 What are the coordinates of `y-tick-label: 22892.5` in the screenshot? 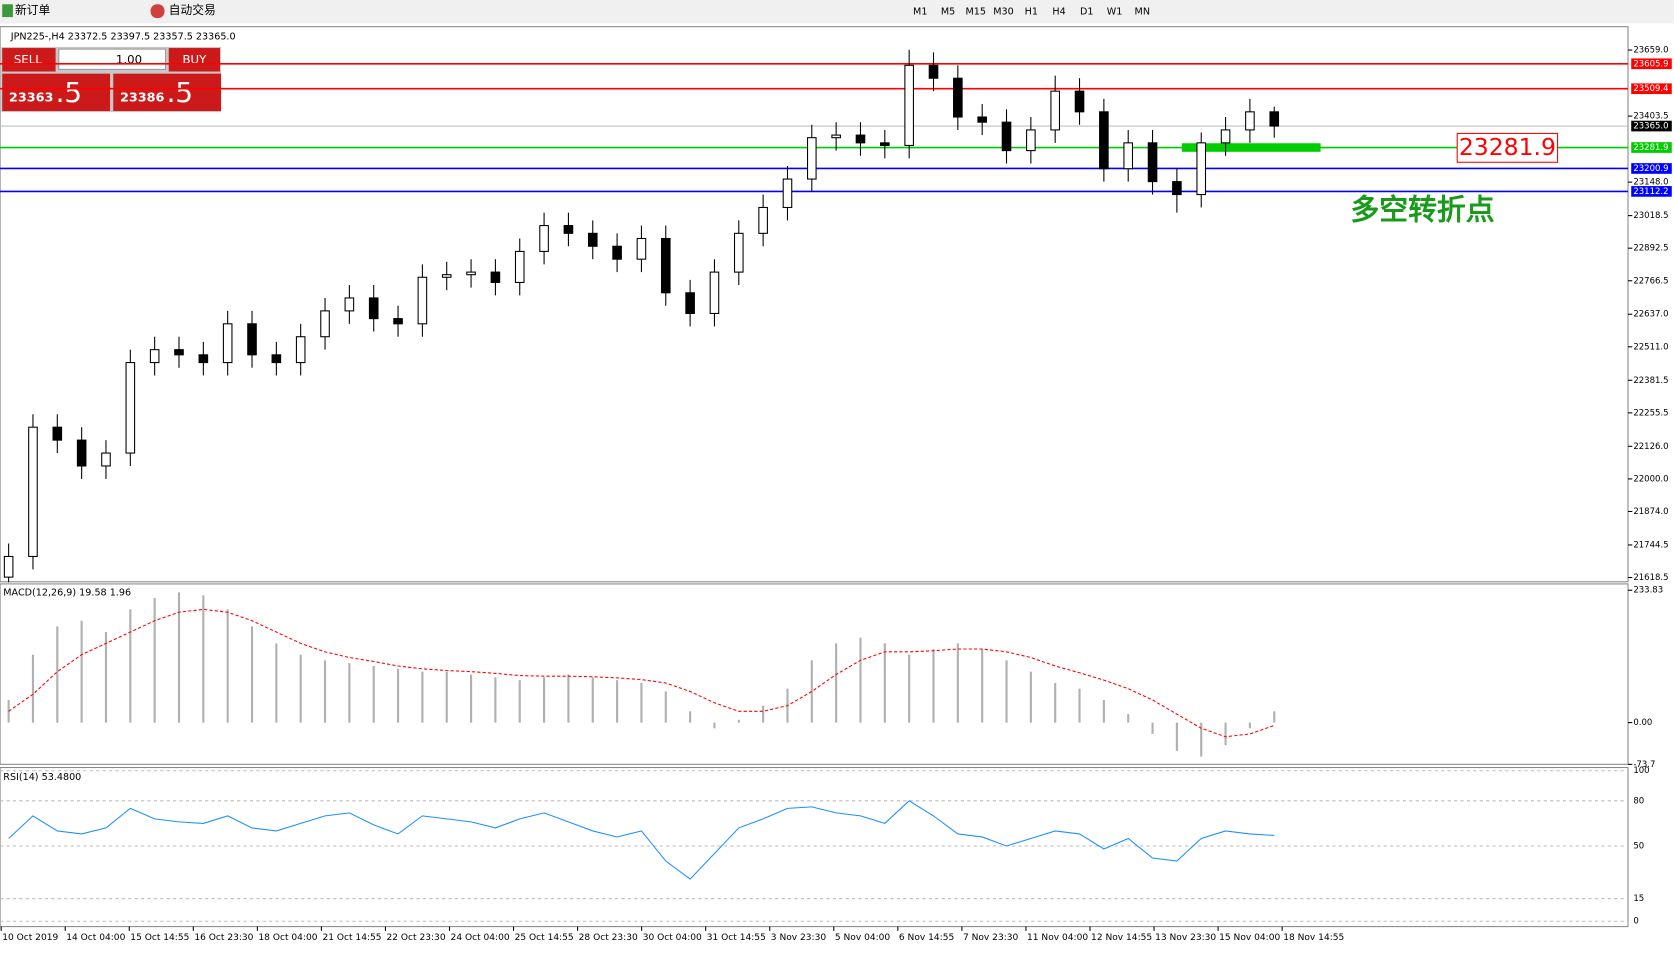 It's located at (1650, 249).